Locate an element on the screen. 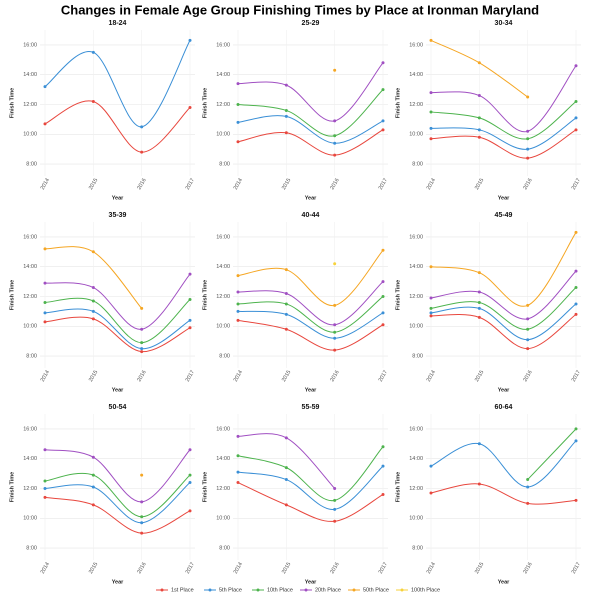 This screenshot has width=600, height=600. panel-title: 50-54 is located at coordinates (118, 407).